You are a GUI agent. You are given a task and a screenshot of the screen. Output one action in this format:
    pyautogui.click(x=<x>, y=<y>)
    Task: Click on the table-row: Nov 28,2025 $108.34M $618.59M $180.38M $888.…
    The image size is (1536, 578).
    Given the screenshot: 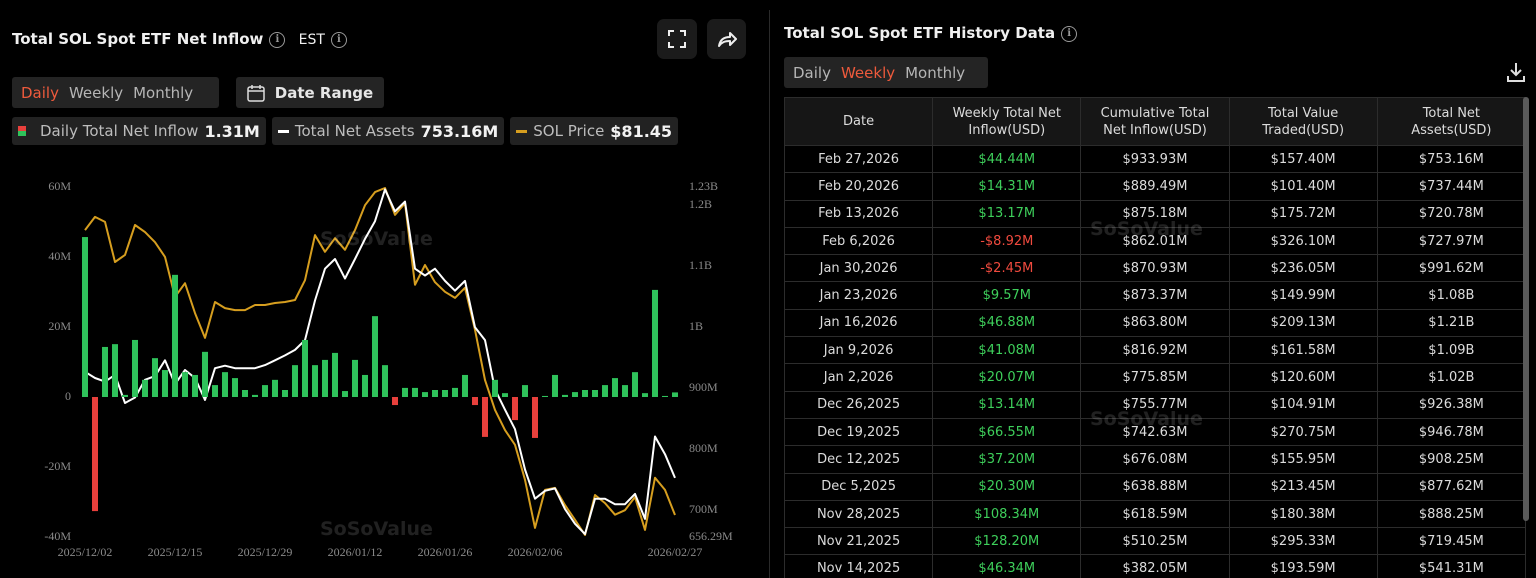 What is the action you would take?
    pyautogui.click(x=1155, y=514)
    